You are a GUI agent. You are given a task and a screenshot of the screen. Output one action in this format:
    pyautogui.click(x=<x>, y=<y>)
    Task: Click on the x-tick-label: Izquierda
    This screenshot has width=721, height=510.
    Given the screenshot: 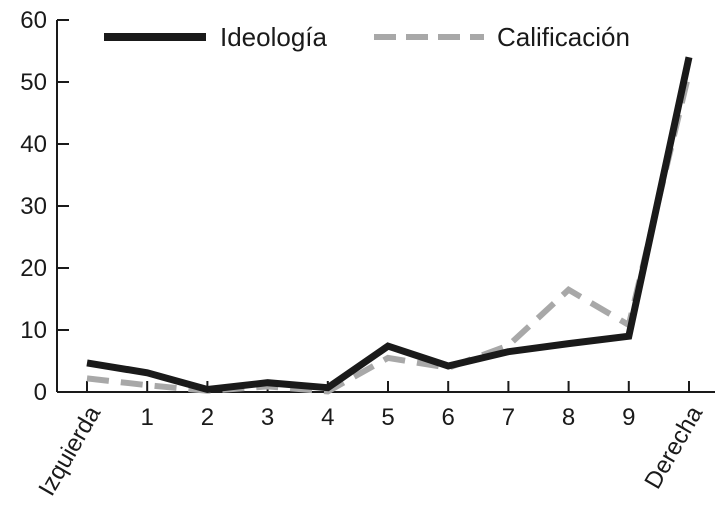 What is the action you would take?
    pyautogui.click(x=69, y=451)
    